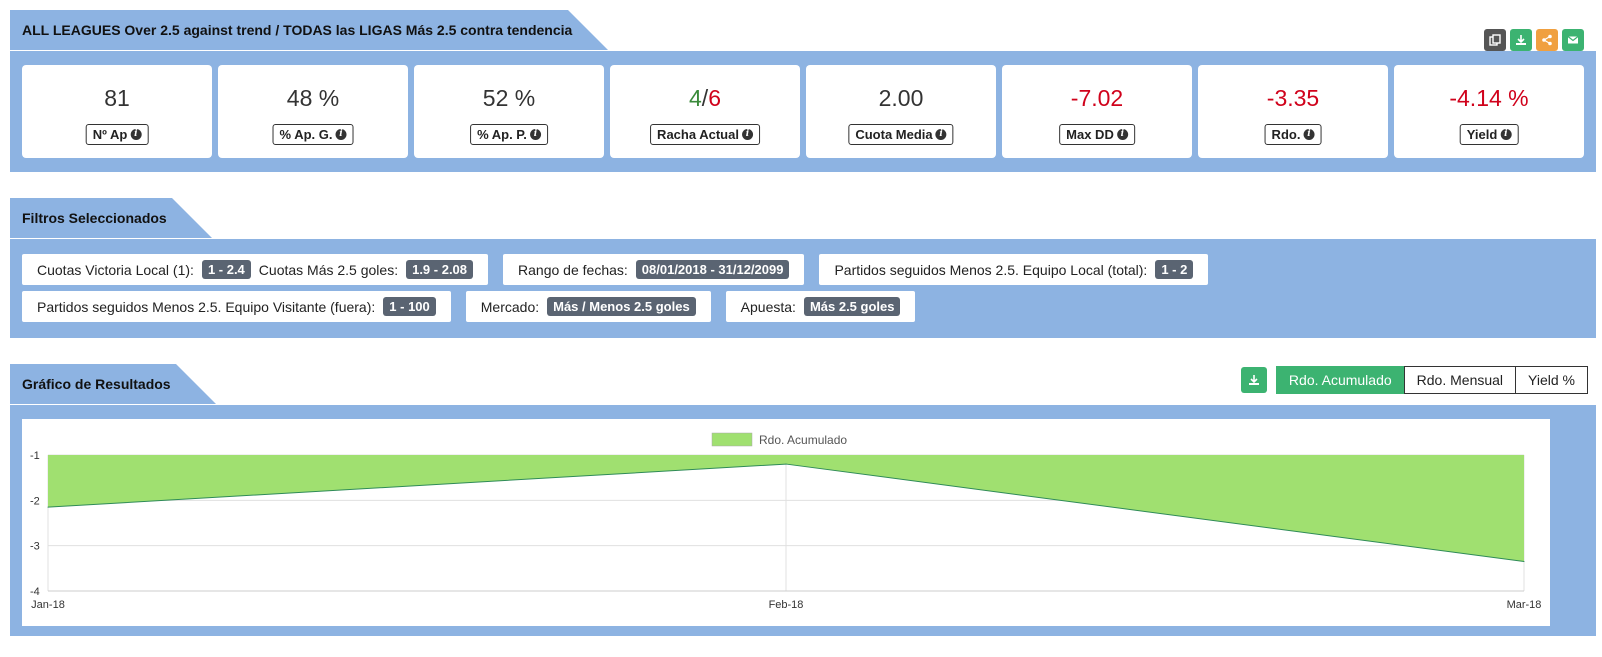  Describe the element at coordinates (894, 134) in the screenshot. I see `stat-label: Cuota Media` at that location.